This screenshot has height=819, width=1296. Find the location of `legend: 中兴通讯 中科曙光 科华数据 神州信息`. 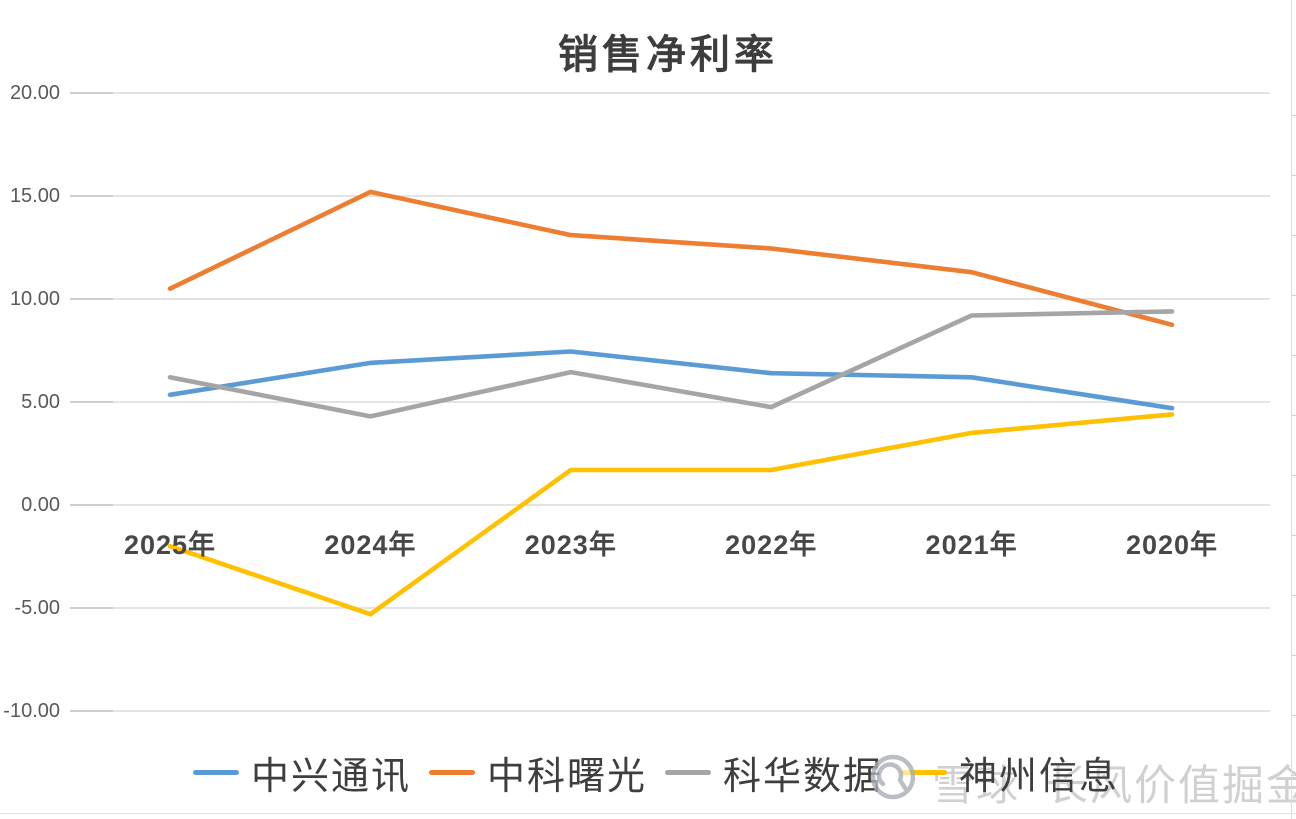

legend: 中兴通讯 中科曙光 科华数据 神州信息 is located at coordinates (665, 773).